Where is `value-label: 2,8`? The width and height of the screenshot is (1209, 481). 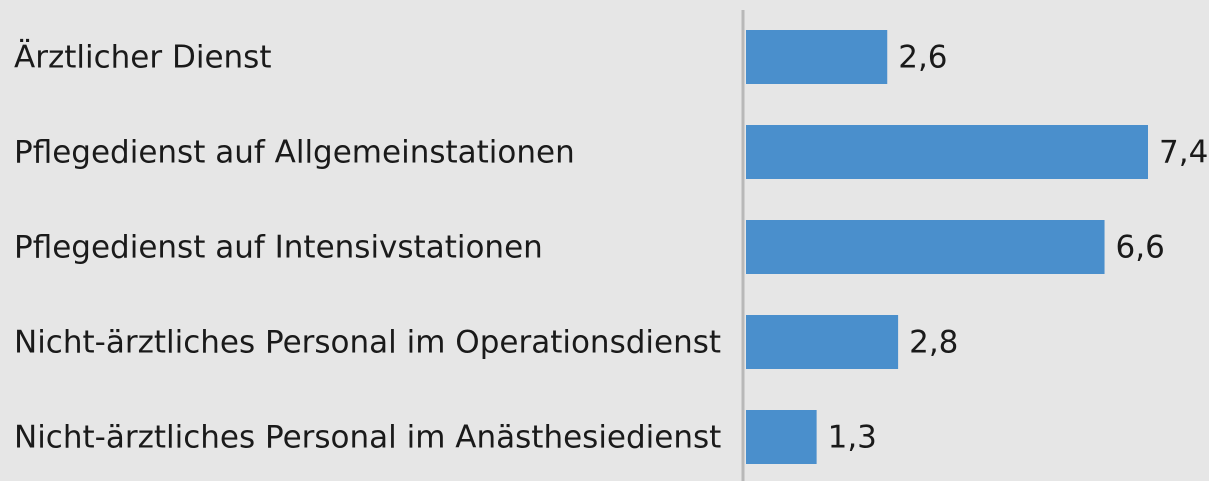 value-label: 2,8 is located at coordinates (933, 343).